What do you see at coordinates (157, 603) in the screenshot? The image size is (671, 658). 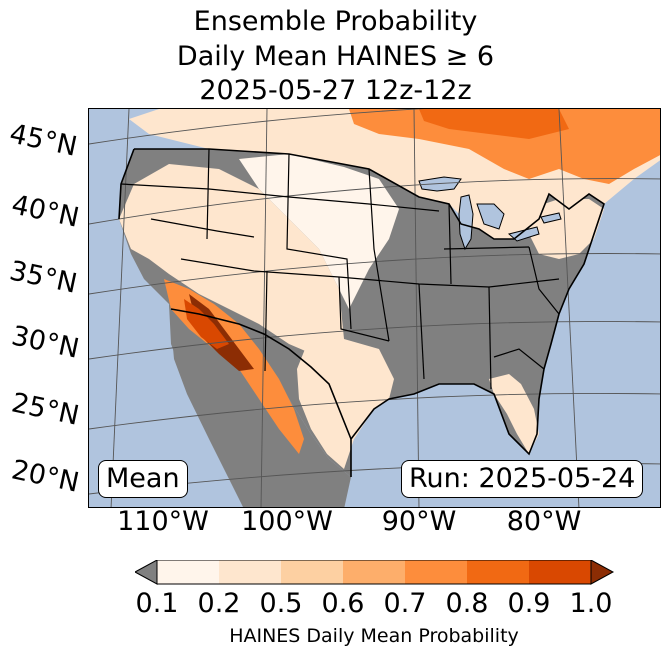 I see `colorbar-tick-0.1: 0.1` at bounding box center [157, 603].